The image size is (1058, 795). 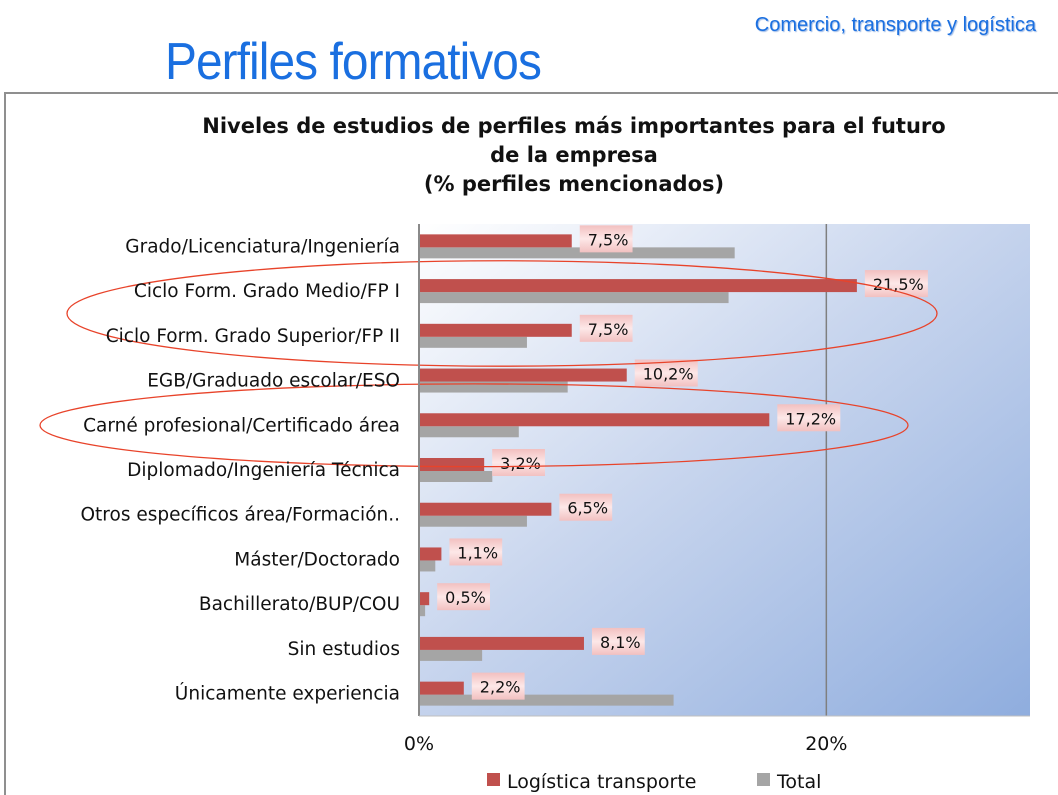 What do you see at coordinates (273, 381) in the screenshot?
I see `category-label: EGB/Graduado escolar/ESO` at bounding box center [273, 381].